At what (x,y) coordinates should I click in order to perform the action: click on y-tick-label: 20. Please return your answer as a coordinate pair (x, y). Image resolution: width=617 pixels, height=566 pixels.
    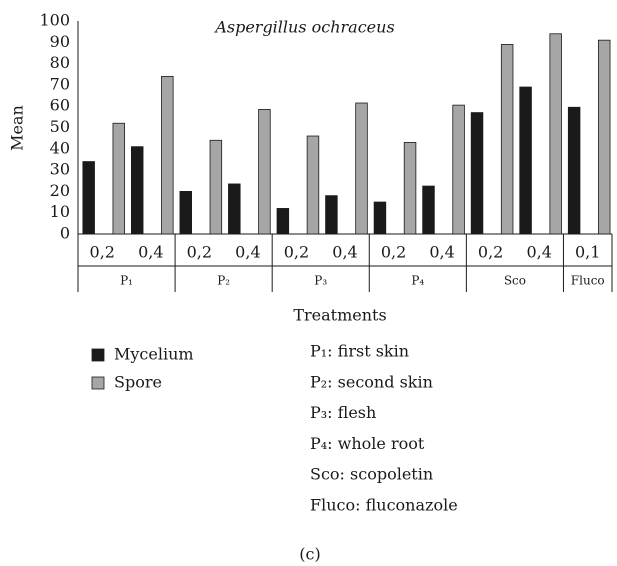
    Looking at the image, I should click on (60, 190).